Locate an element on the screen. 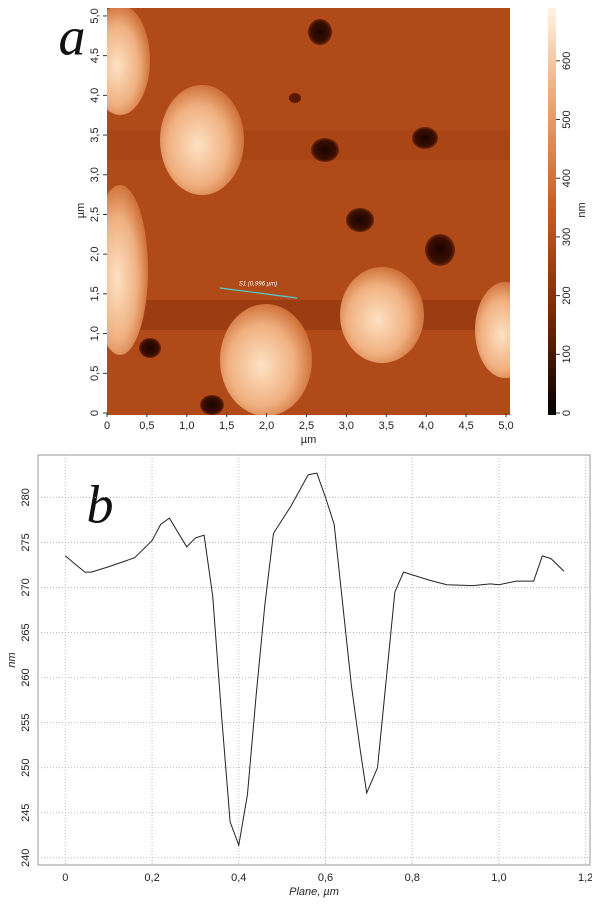 The height and width of the screenshot is (904, 592). y-tick-label: 255 is located at coordinates (26, 722).